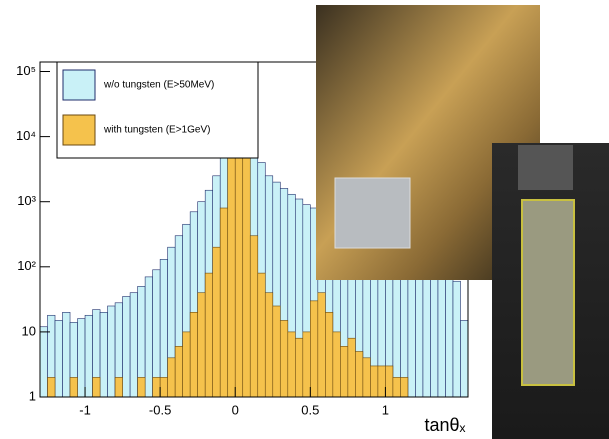  Describe the element at coordinates (26, 200) in the screenshot. I see `y-tick-label: 10³` at that location.